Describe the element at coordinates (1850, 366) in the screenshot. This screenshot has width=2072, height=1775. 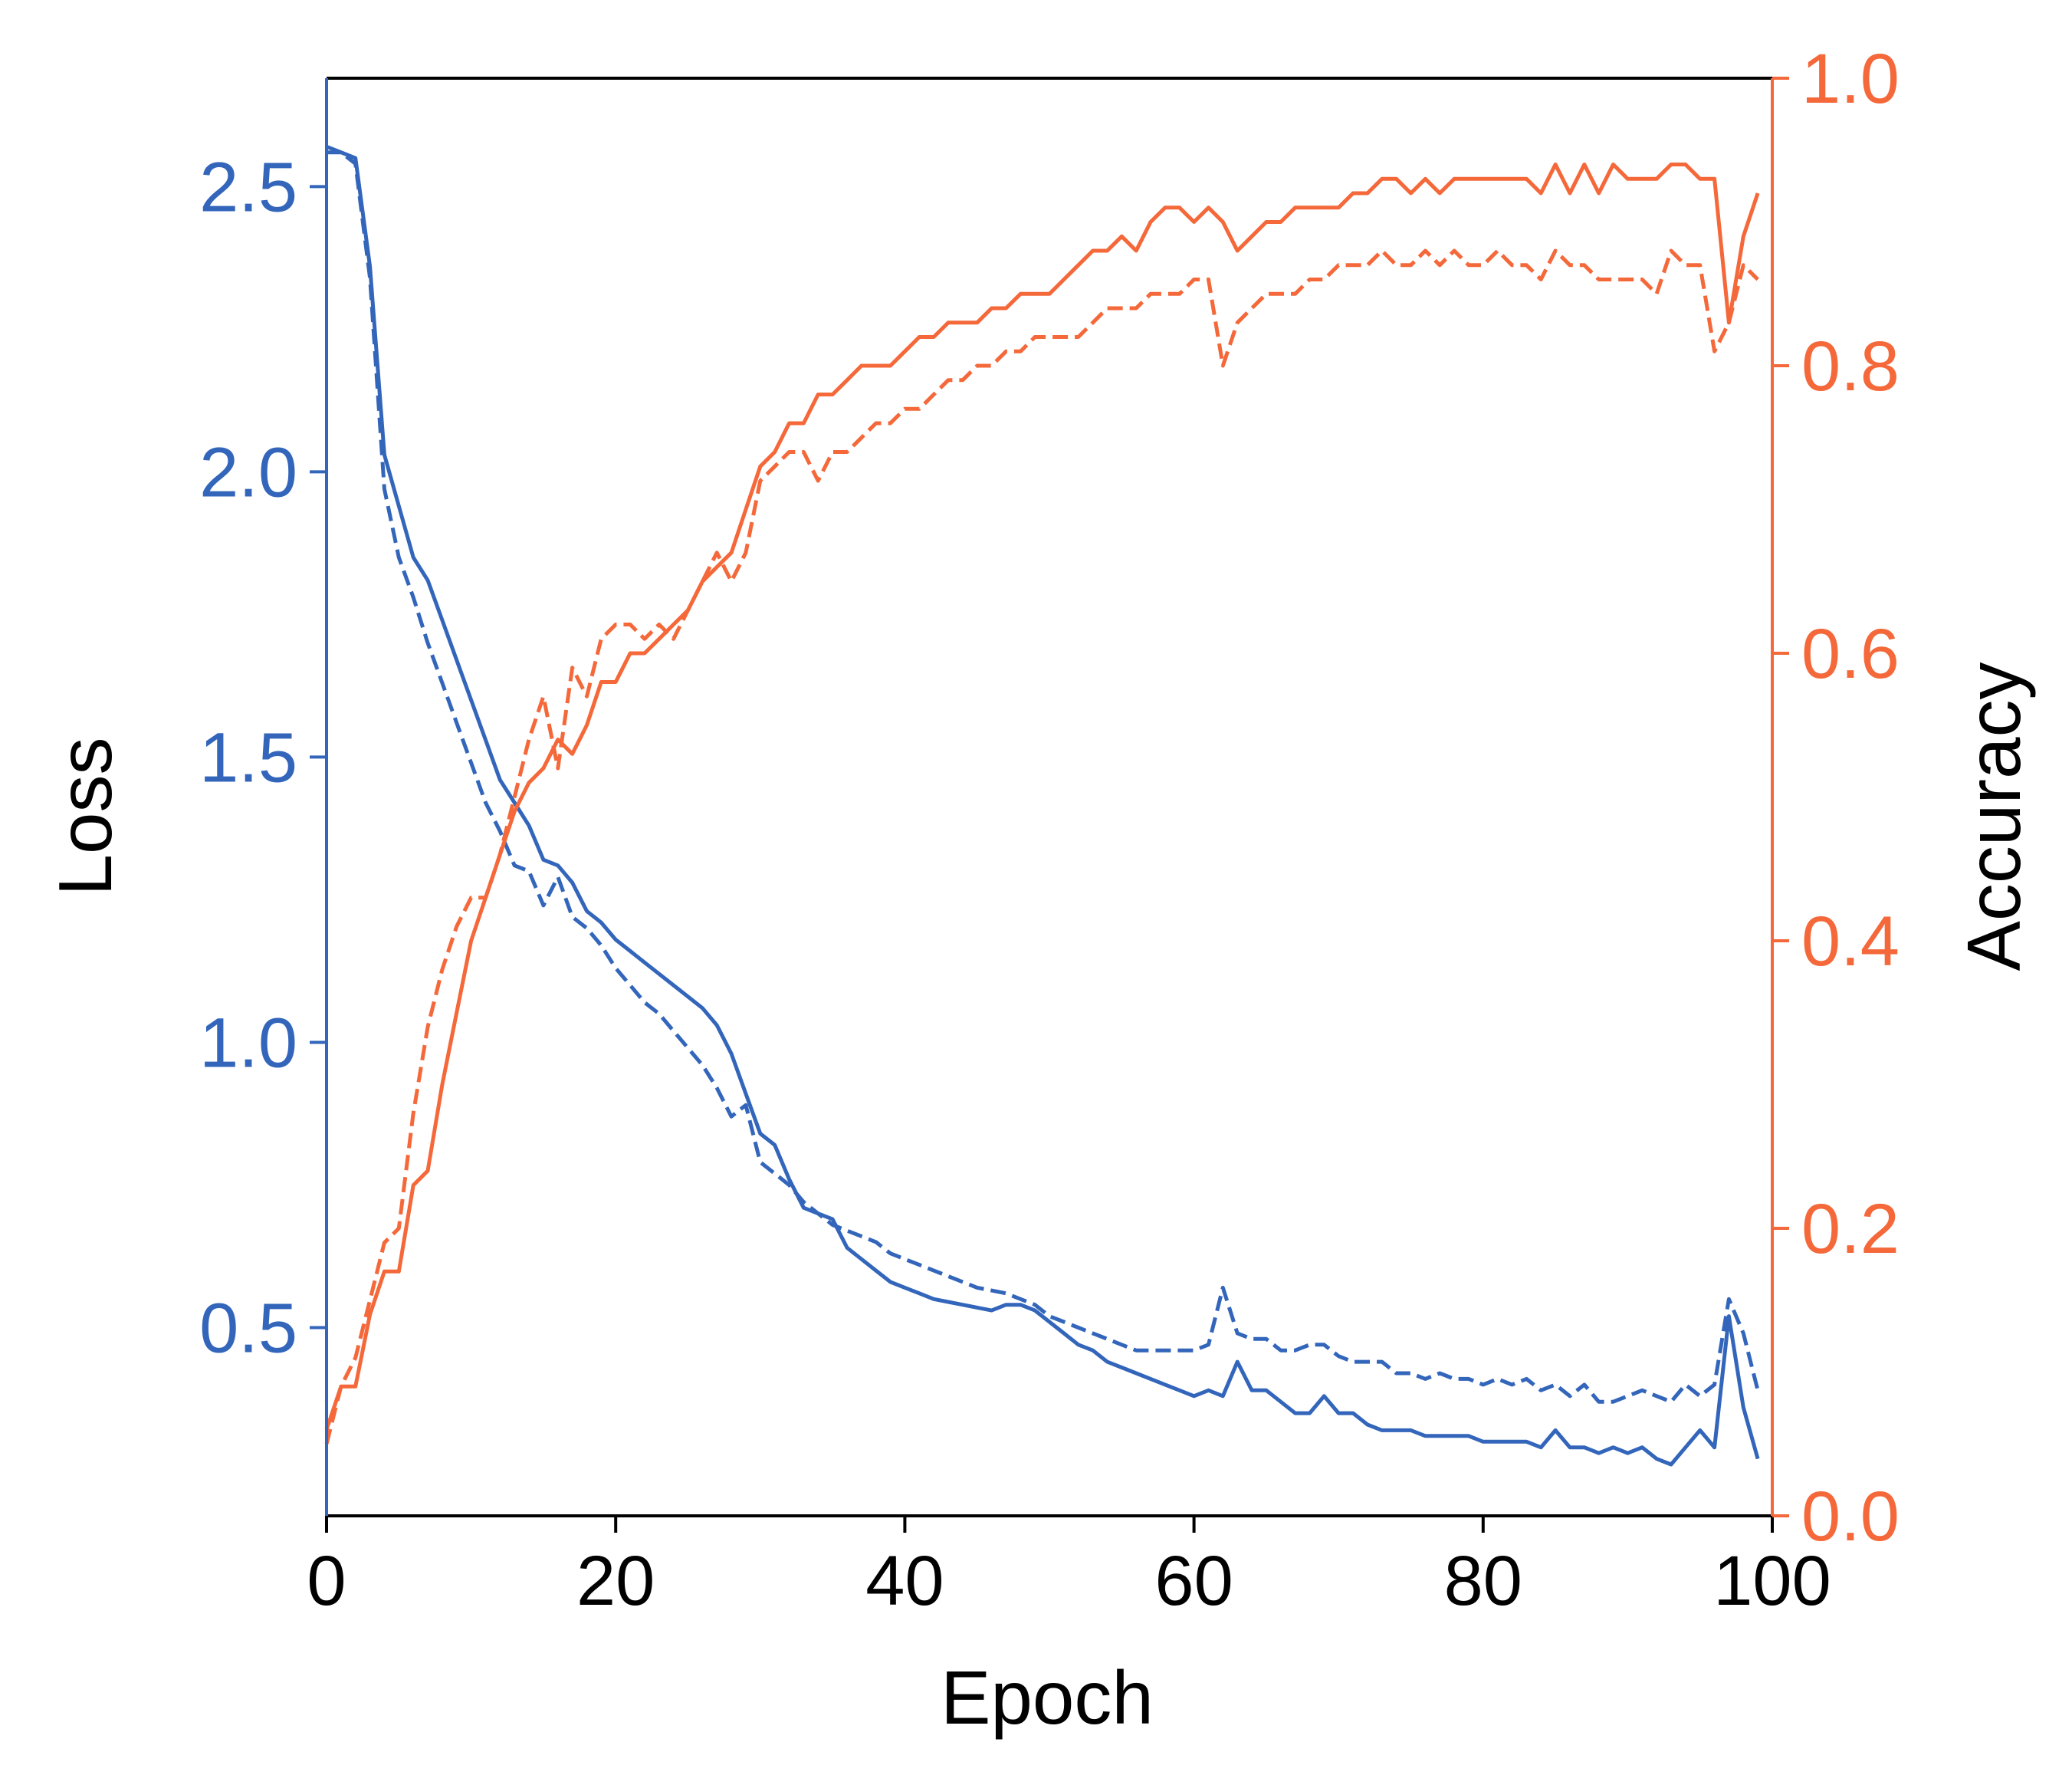
I see `right-y-tick-label: 0.8` at that location.